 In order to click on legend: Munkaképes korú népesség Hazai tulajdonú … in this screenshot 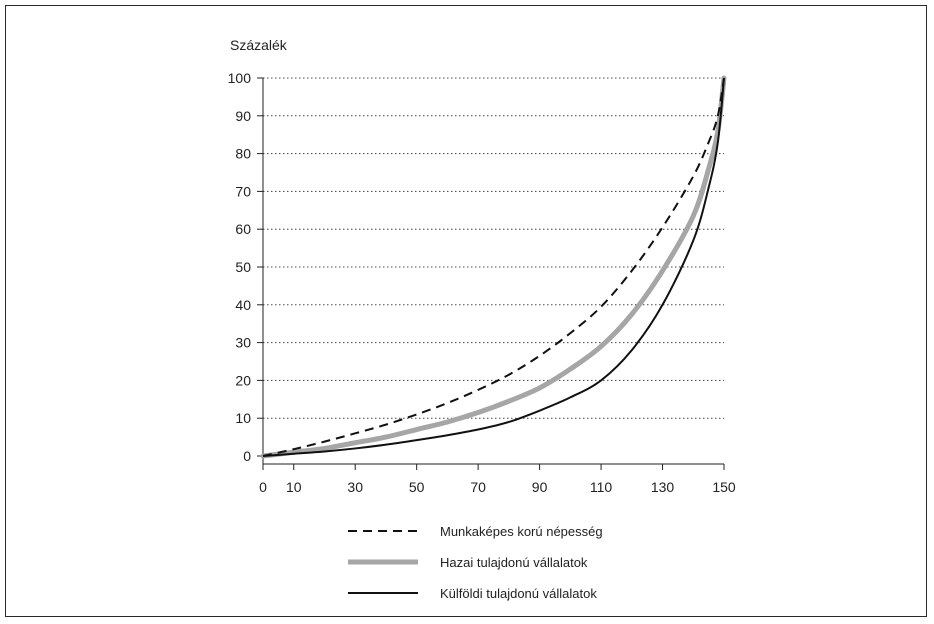, I will do `click(475, 562)`.